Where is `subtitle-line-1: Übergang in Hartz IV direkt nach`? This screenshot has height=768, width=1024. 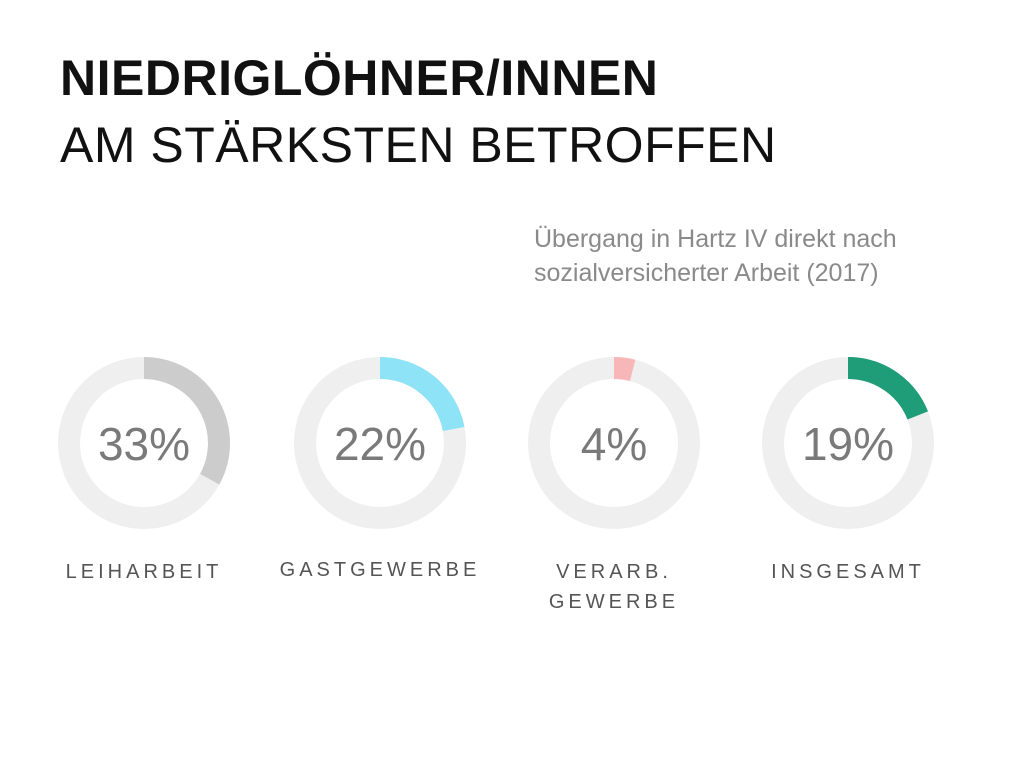
subtitle-line-1: Übergang in Hartz IV direkt nach is located at coordinates (715, 239).